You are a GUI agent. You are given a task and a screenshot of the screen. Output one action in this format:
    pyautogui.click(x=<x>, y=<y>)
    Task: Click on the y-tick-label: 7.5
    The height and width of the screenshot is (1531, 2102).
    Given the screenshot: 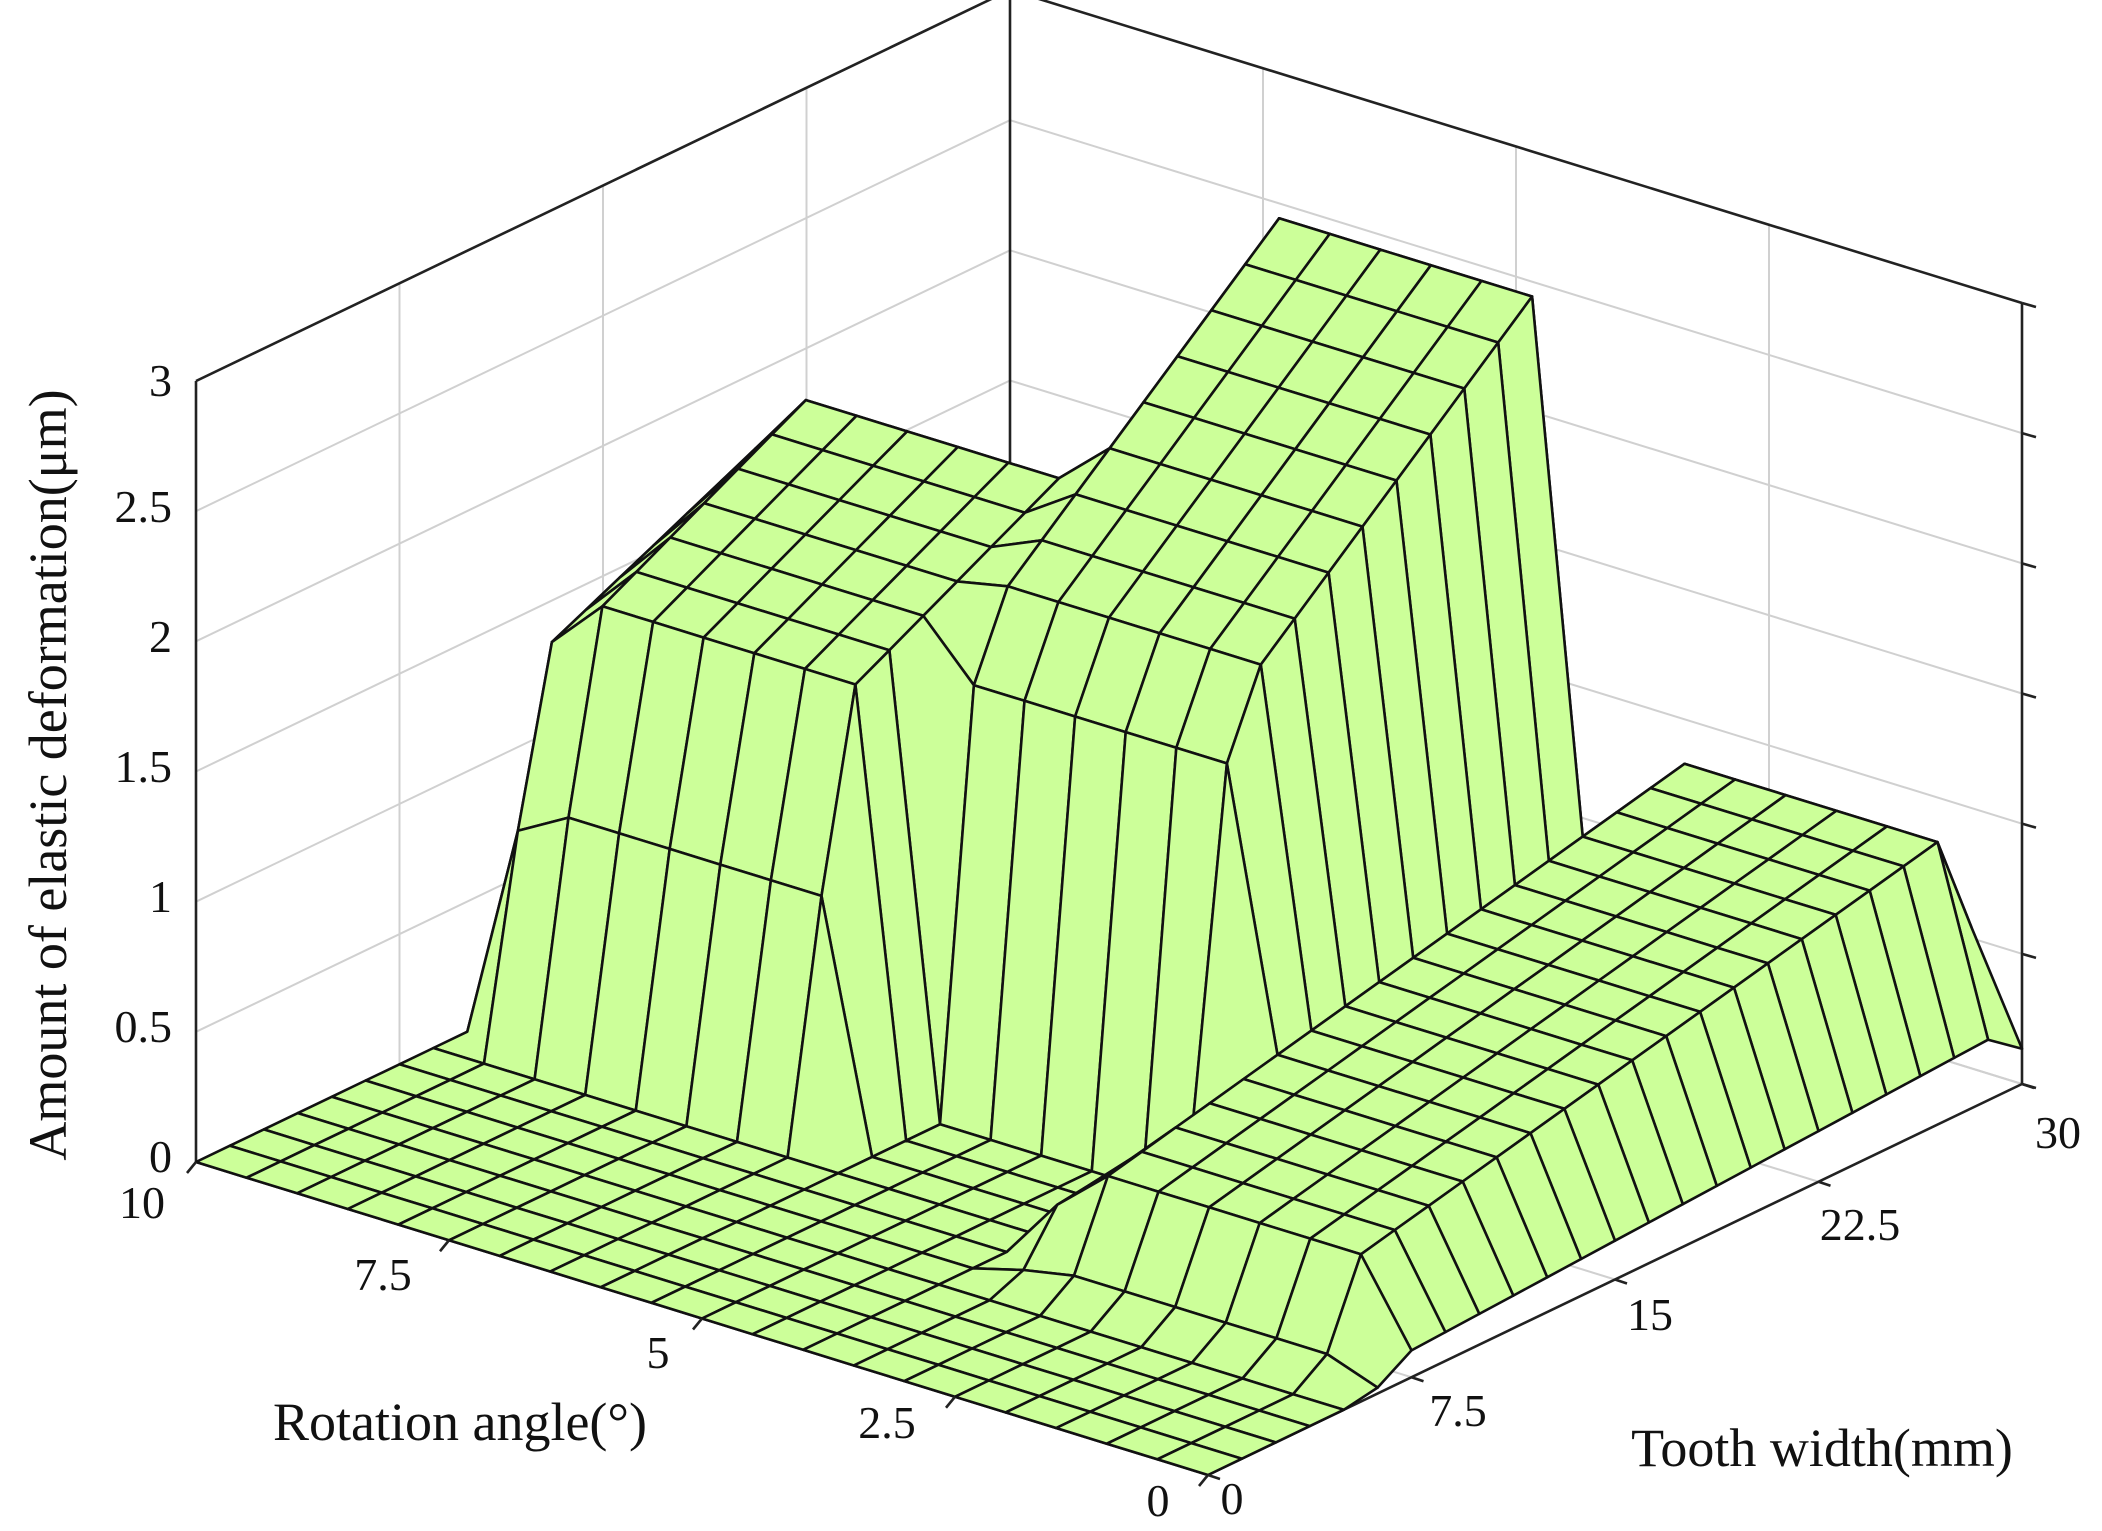 What is the action you would take?
    pyautogui.click(x=1458, y=1410)
    